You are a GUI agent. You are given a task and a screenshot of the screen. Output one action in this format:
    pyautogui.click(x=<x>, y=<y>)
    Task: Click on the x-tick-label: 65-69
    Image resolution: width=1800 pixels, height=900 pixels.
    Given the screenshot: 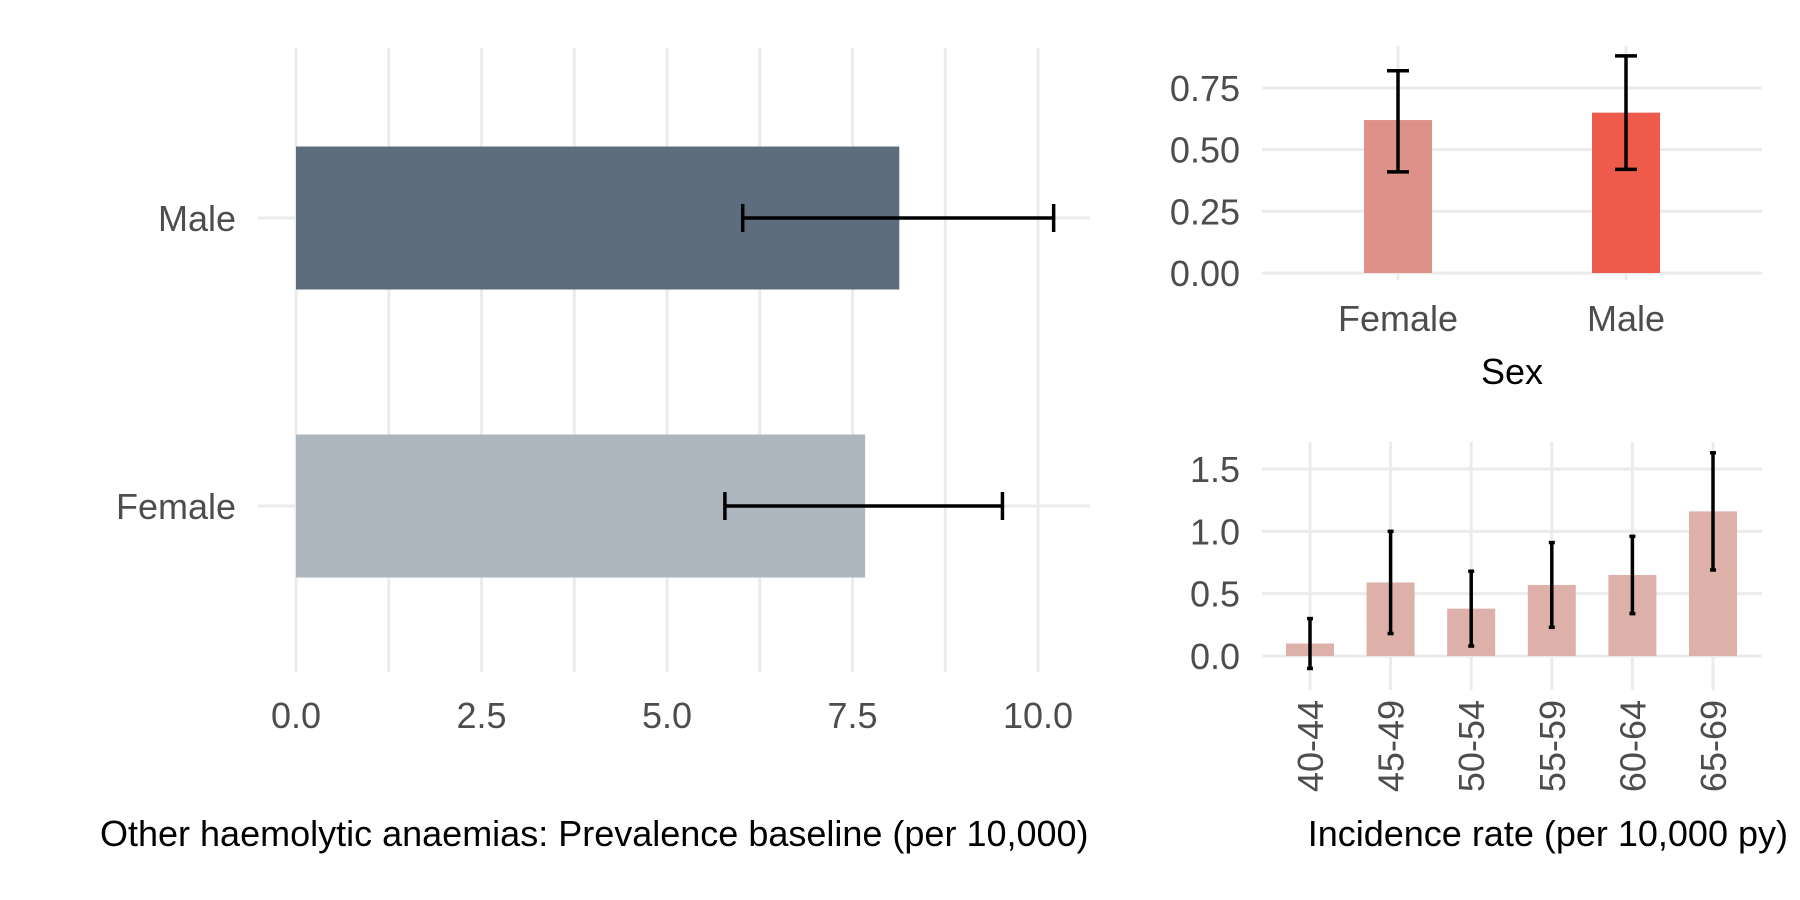 What is the action you would take?
    pyautogui.click(x=1713, y=746)
    